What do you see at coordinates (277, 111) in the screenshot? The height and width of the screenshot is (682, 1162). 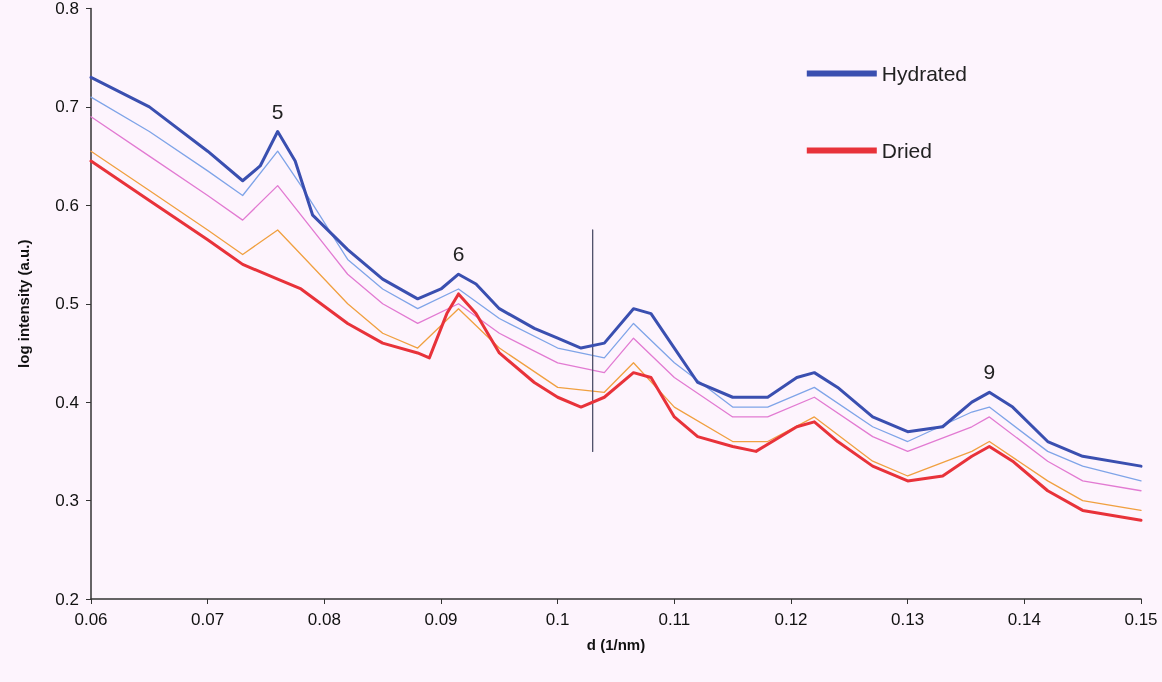 I see `annotation: 5` at bounding box center [277, 111].